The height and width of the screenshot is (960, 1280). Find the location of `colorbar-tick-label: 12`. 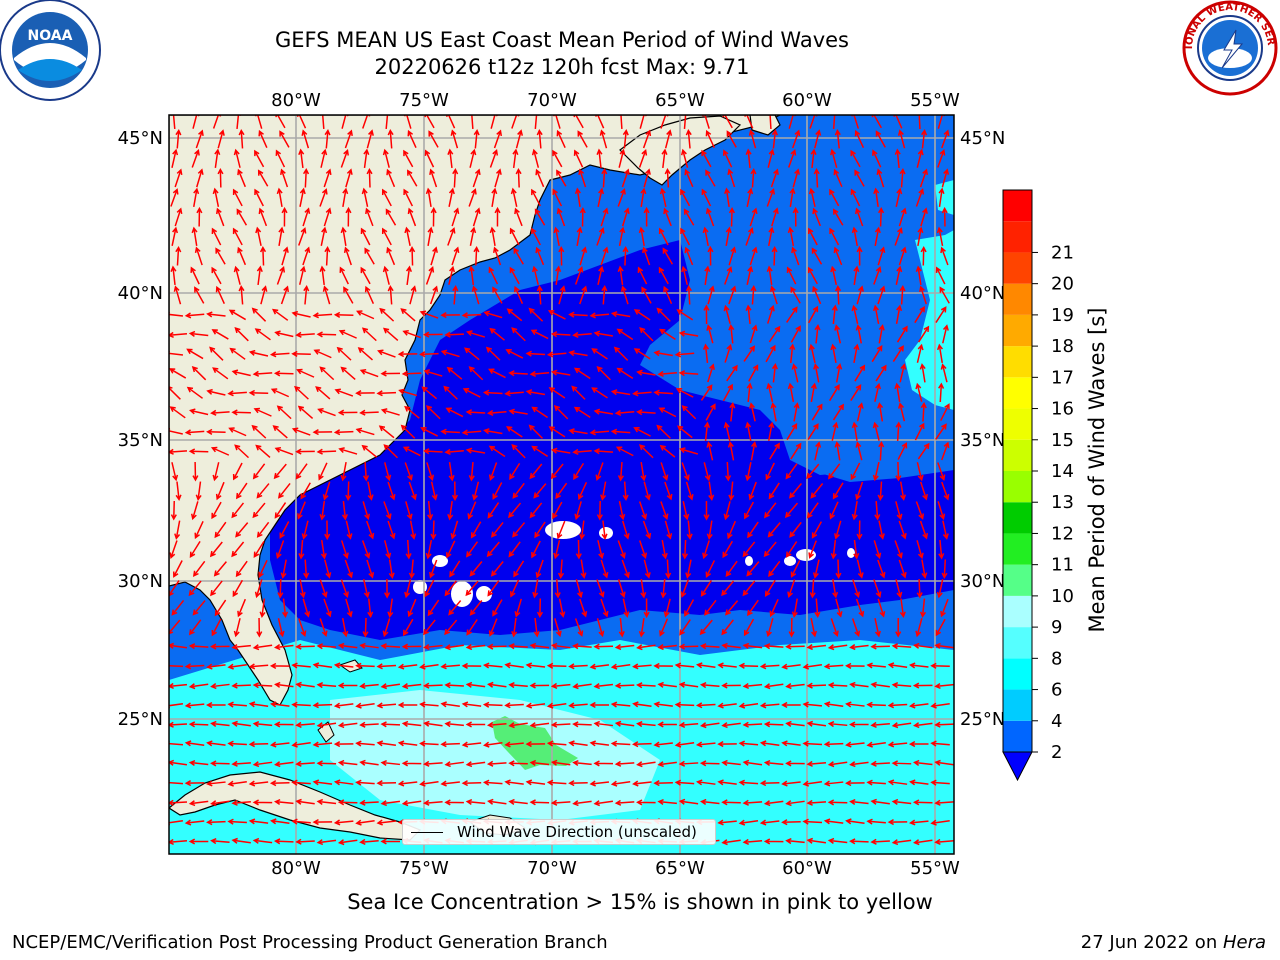

colorbar-tick-label: 12 is located at coordinates (1062, 533).